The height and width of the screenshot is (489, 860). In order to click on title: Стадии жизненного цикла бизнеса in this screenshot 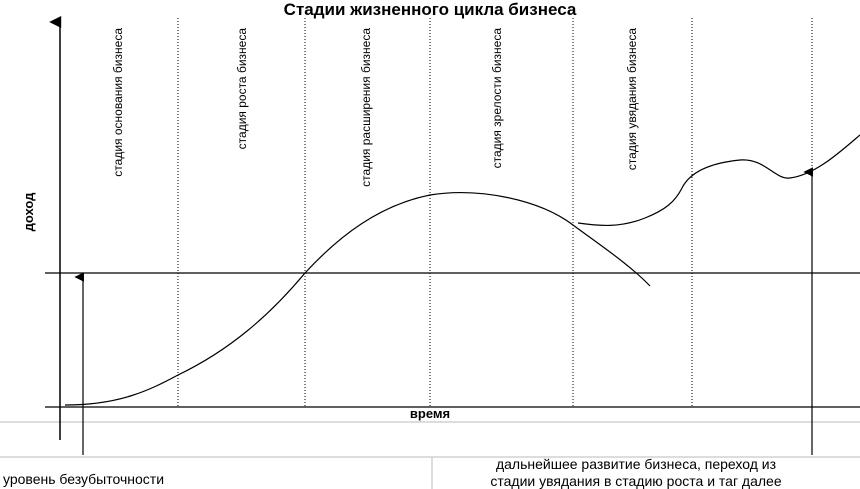, I will do `click(430, 9)`.